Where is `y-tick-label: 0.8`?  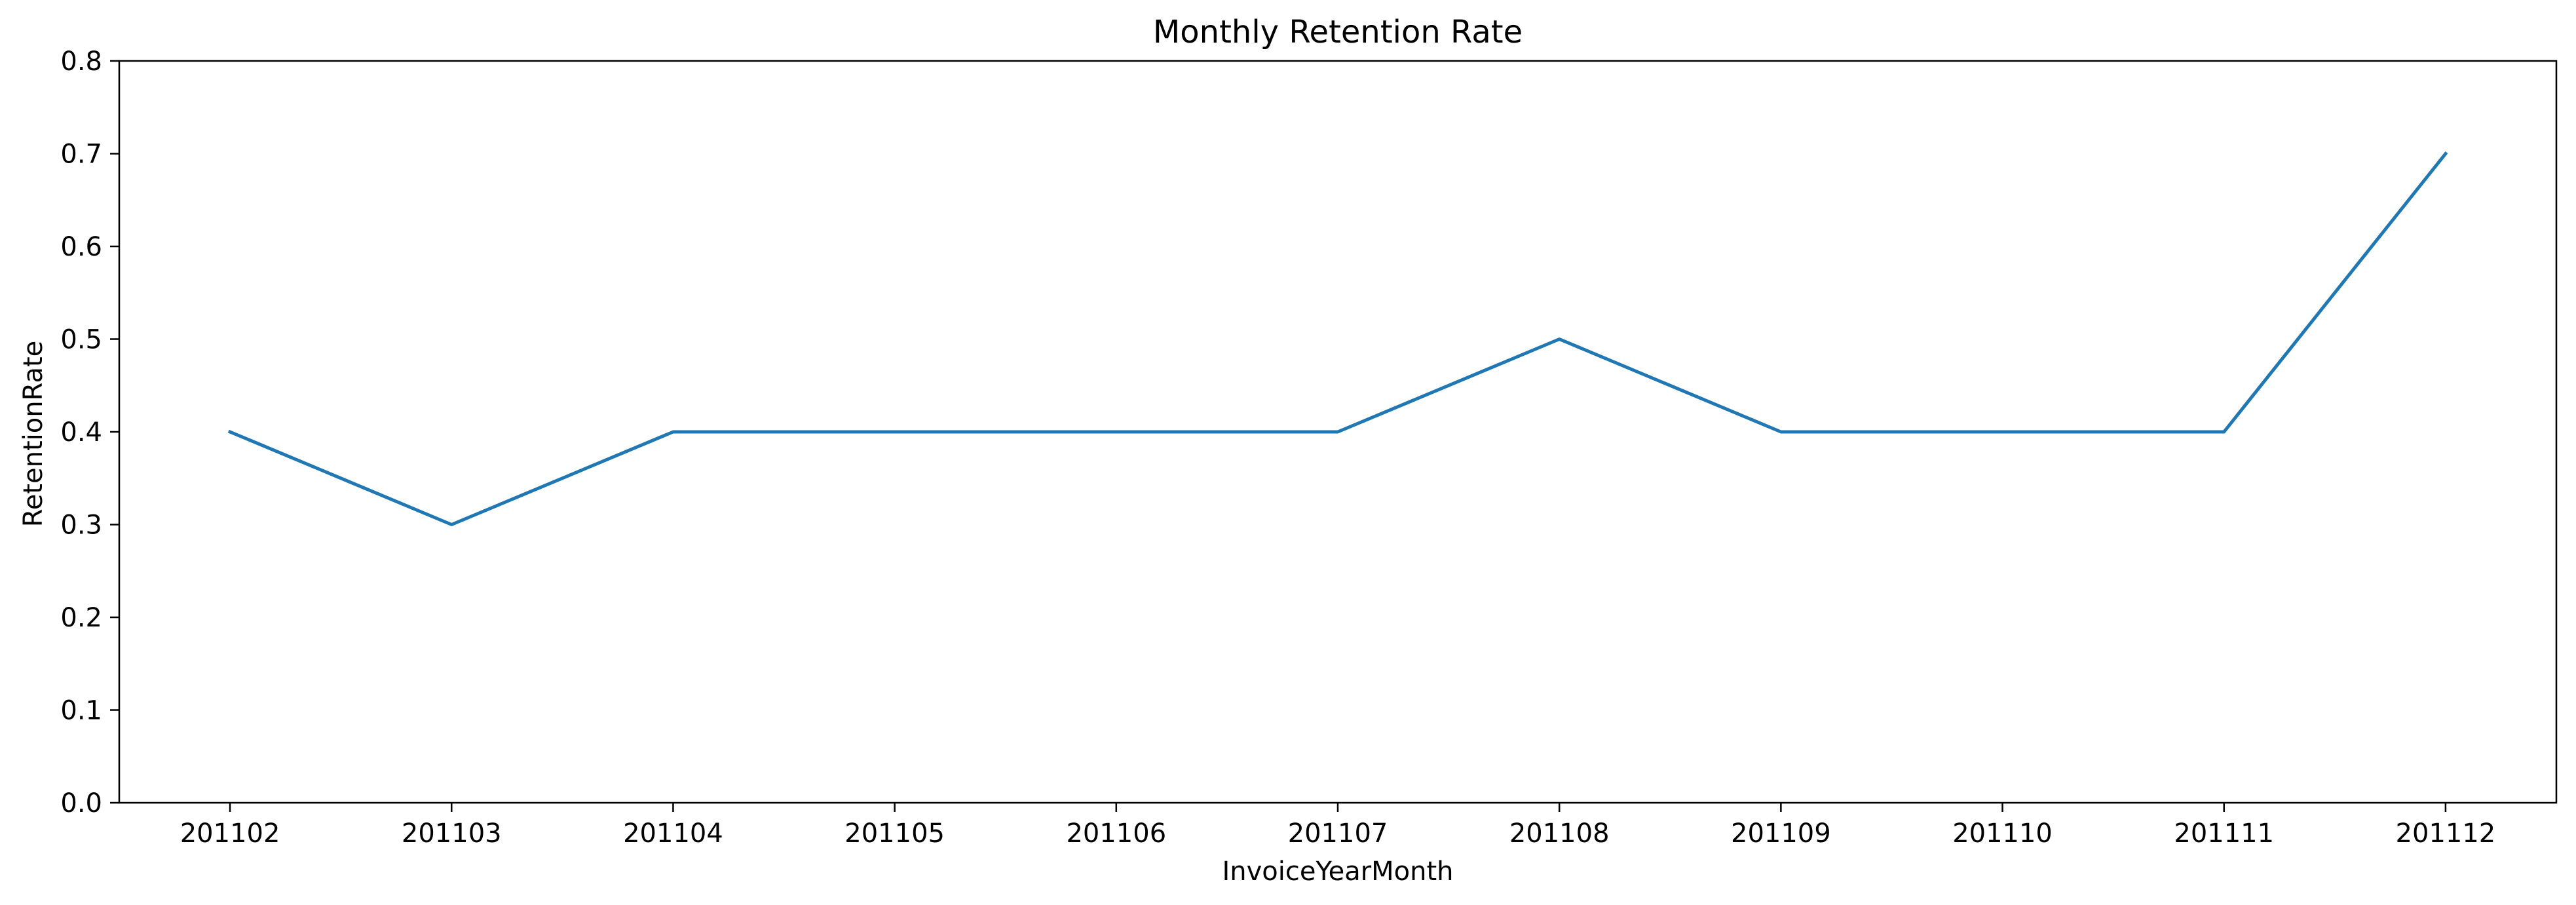 y-tick-label: 0.8 is located at coordinates (81, 62).